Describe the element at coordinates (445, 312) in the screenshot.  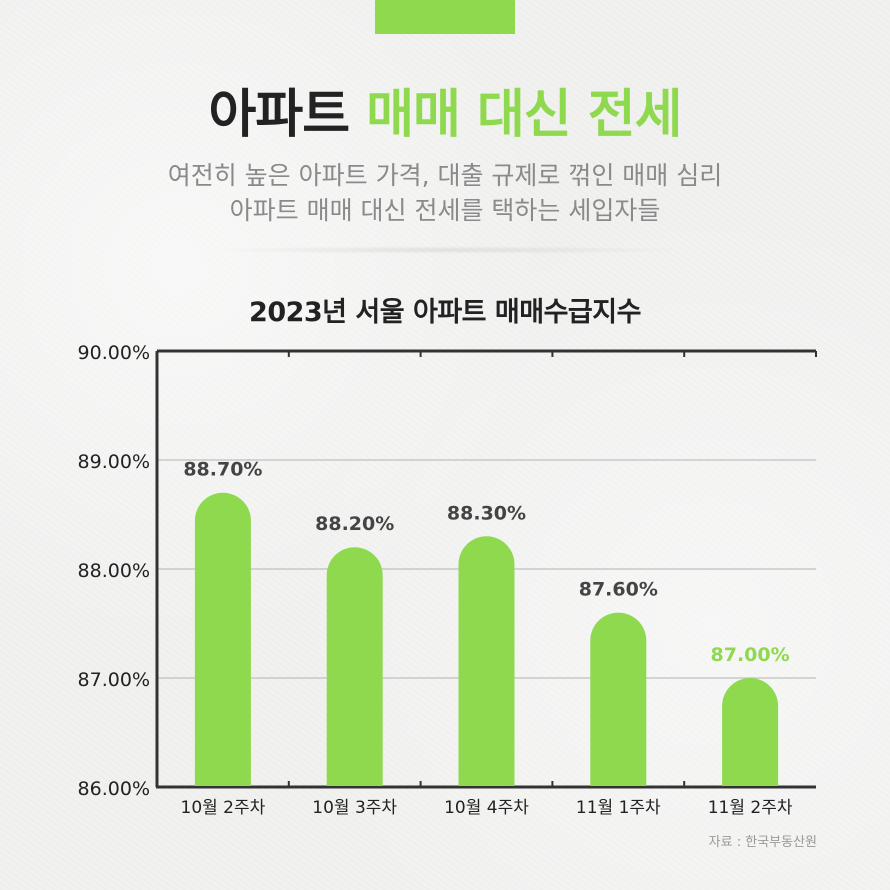
I see `chart-title: 2023년 서울 아파트 매매수급지수` at that location.